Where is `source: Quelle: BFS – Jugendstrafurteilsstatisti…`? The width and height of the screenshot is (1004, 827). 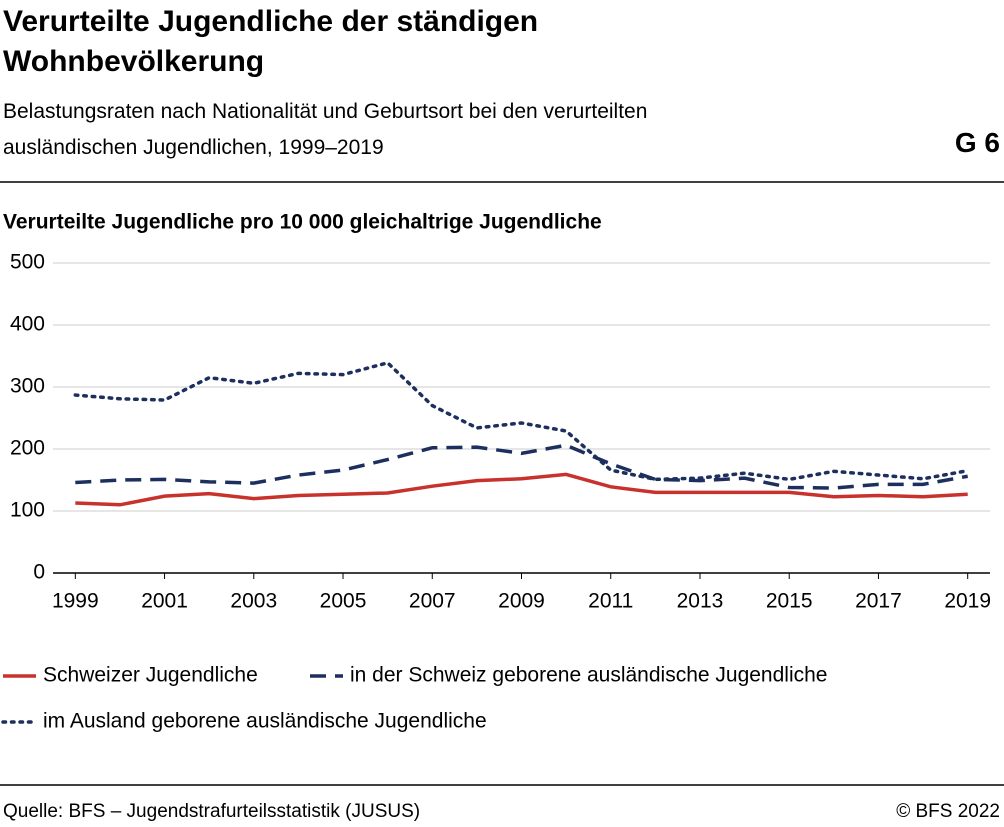 source: Quelle: BFS – Jugendstrafurteilsstatisti… is located at coordinates (211, 811).